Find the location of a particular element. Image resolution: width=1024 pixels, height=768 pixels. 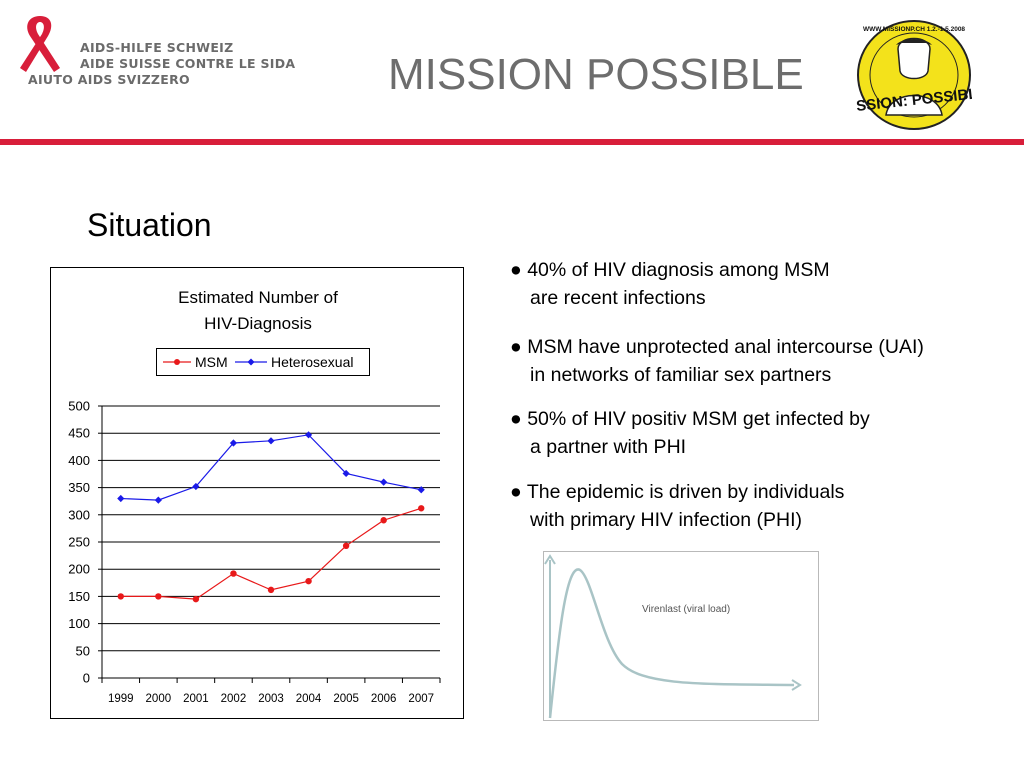

legend-msm-label: MSM is located at coordinates (211, 362).